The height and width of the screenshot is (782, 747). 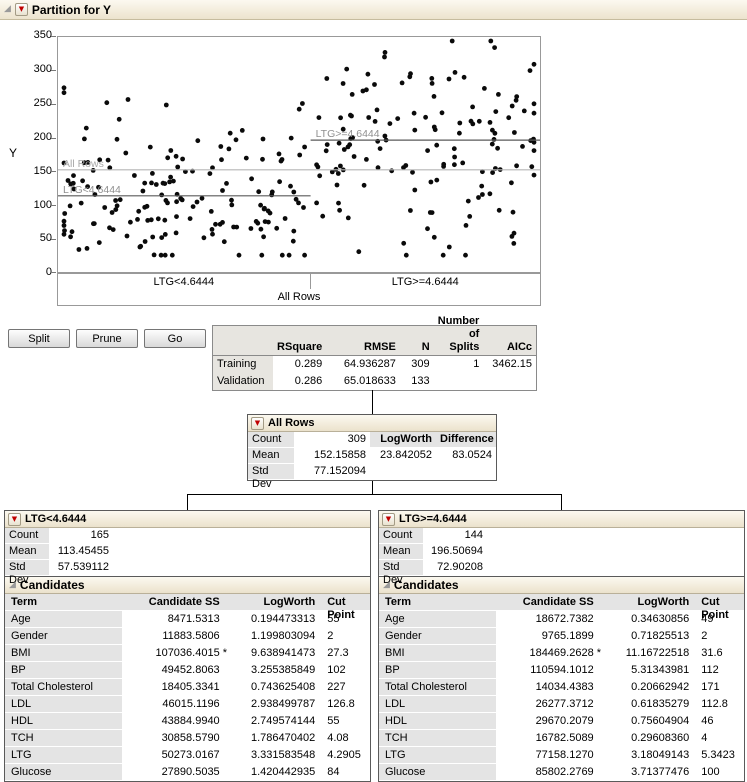 What do you see at coordinates (283, 772) in the screenshot?
I see `logworth-cell: 1.420442935` at bounding box center [283, 772].